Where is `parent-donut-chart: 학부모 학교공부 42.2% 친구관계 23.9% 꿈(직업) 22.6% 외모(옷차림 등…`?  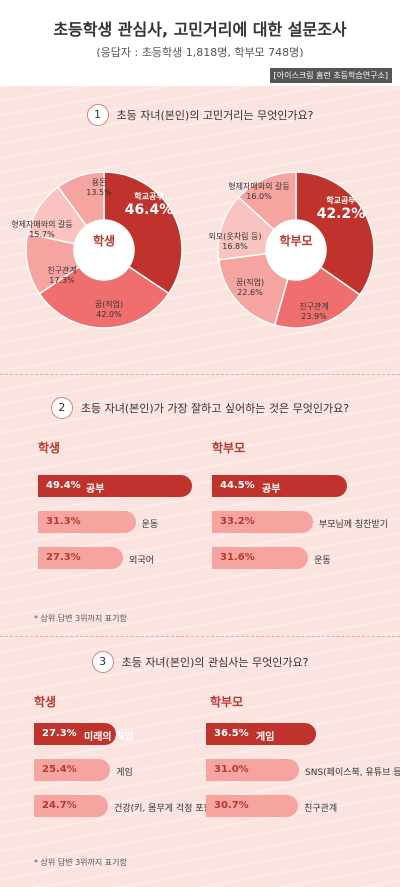 parent-donut-chart: 학부모 학교공부 42.2% 친구관계 23.9% 꿈(직업) 22.6% 외모(옷차림 등… is located at coordinates (296, 250).